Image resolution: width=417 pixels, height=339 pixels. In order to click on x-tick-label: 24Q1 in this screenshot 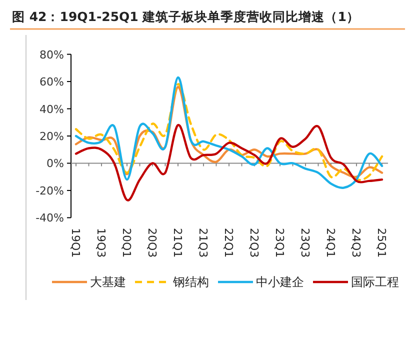, I will do `click(330, 243)`.